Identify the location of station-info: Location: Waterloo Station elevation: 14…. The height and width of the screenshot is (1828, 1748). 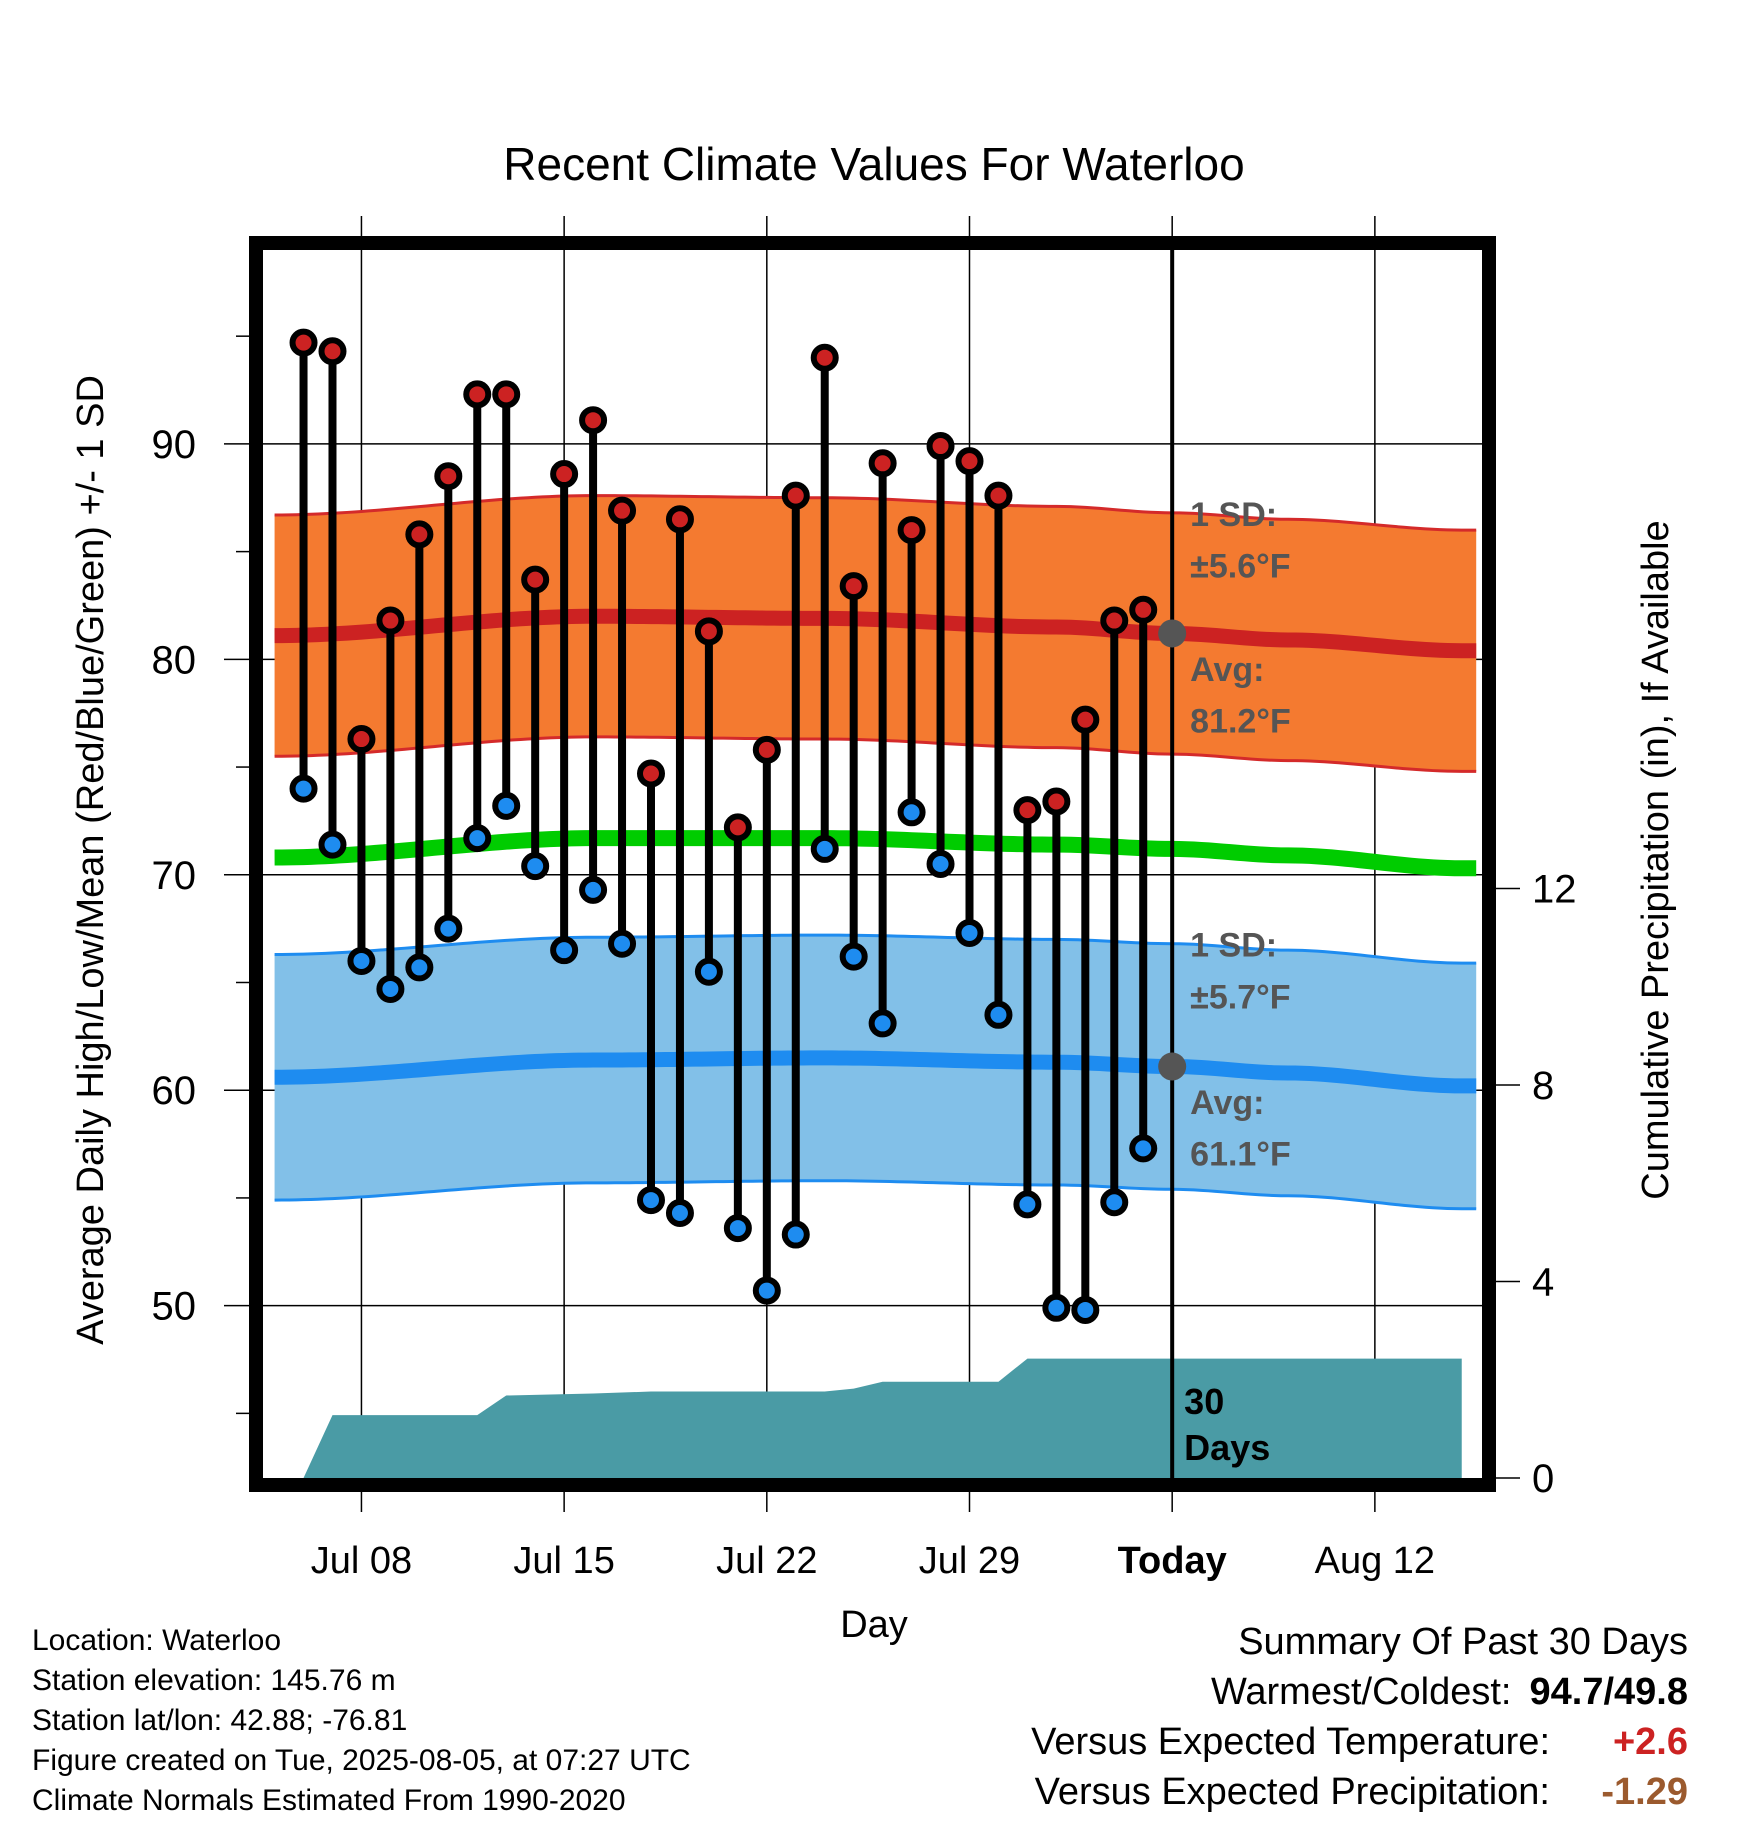
(361, 1721).